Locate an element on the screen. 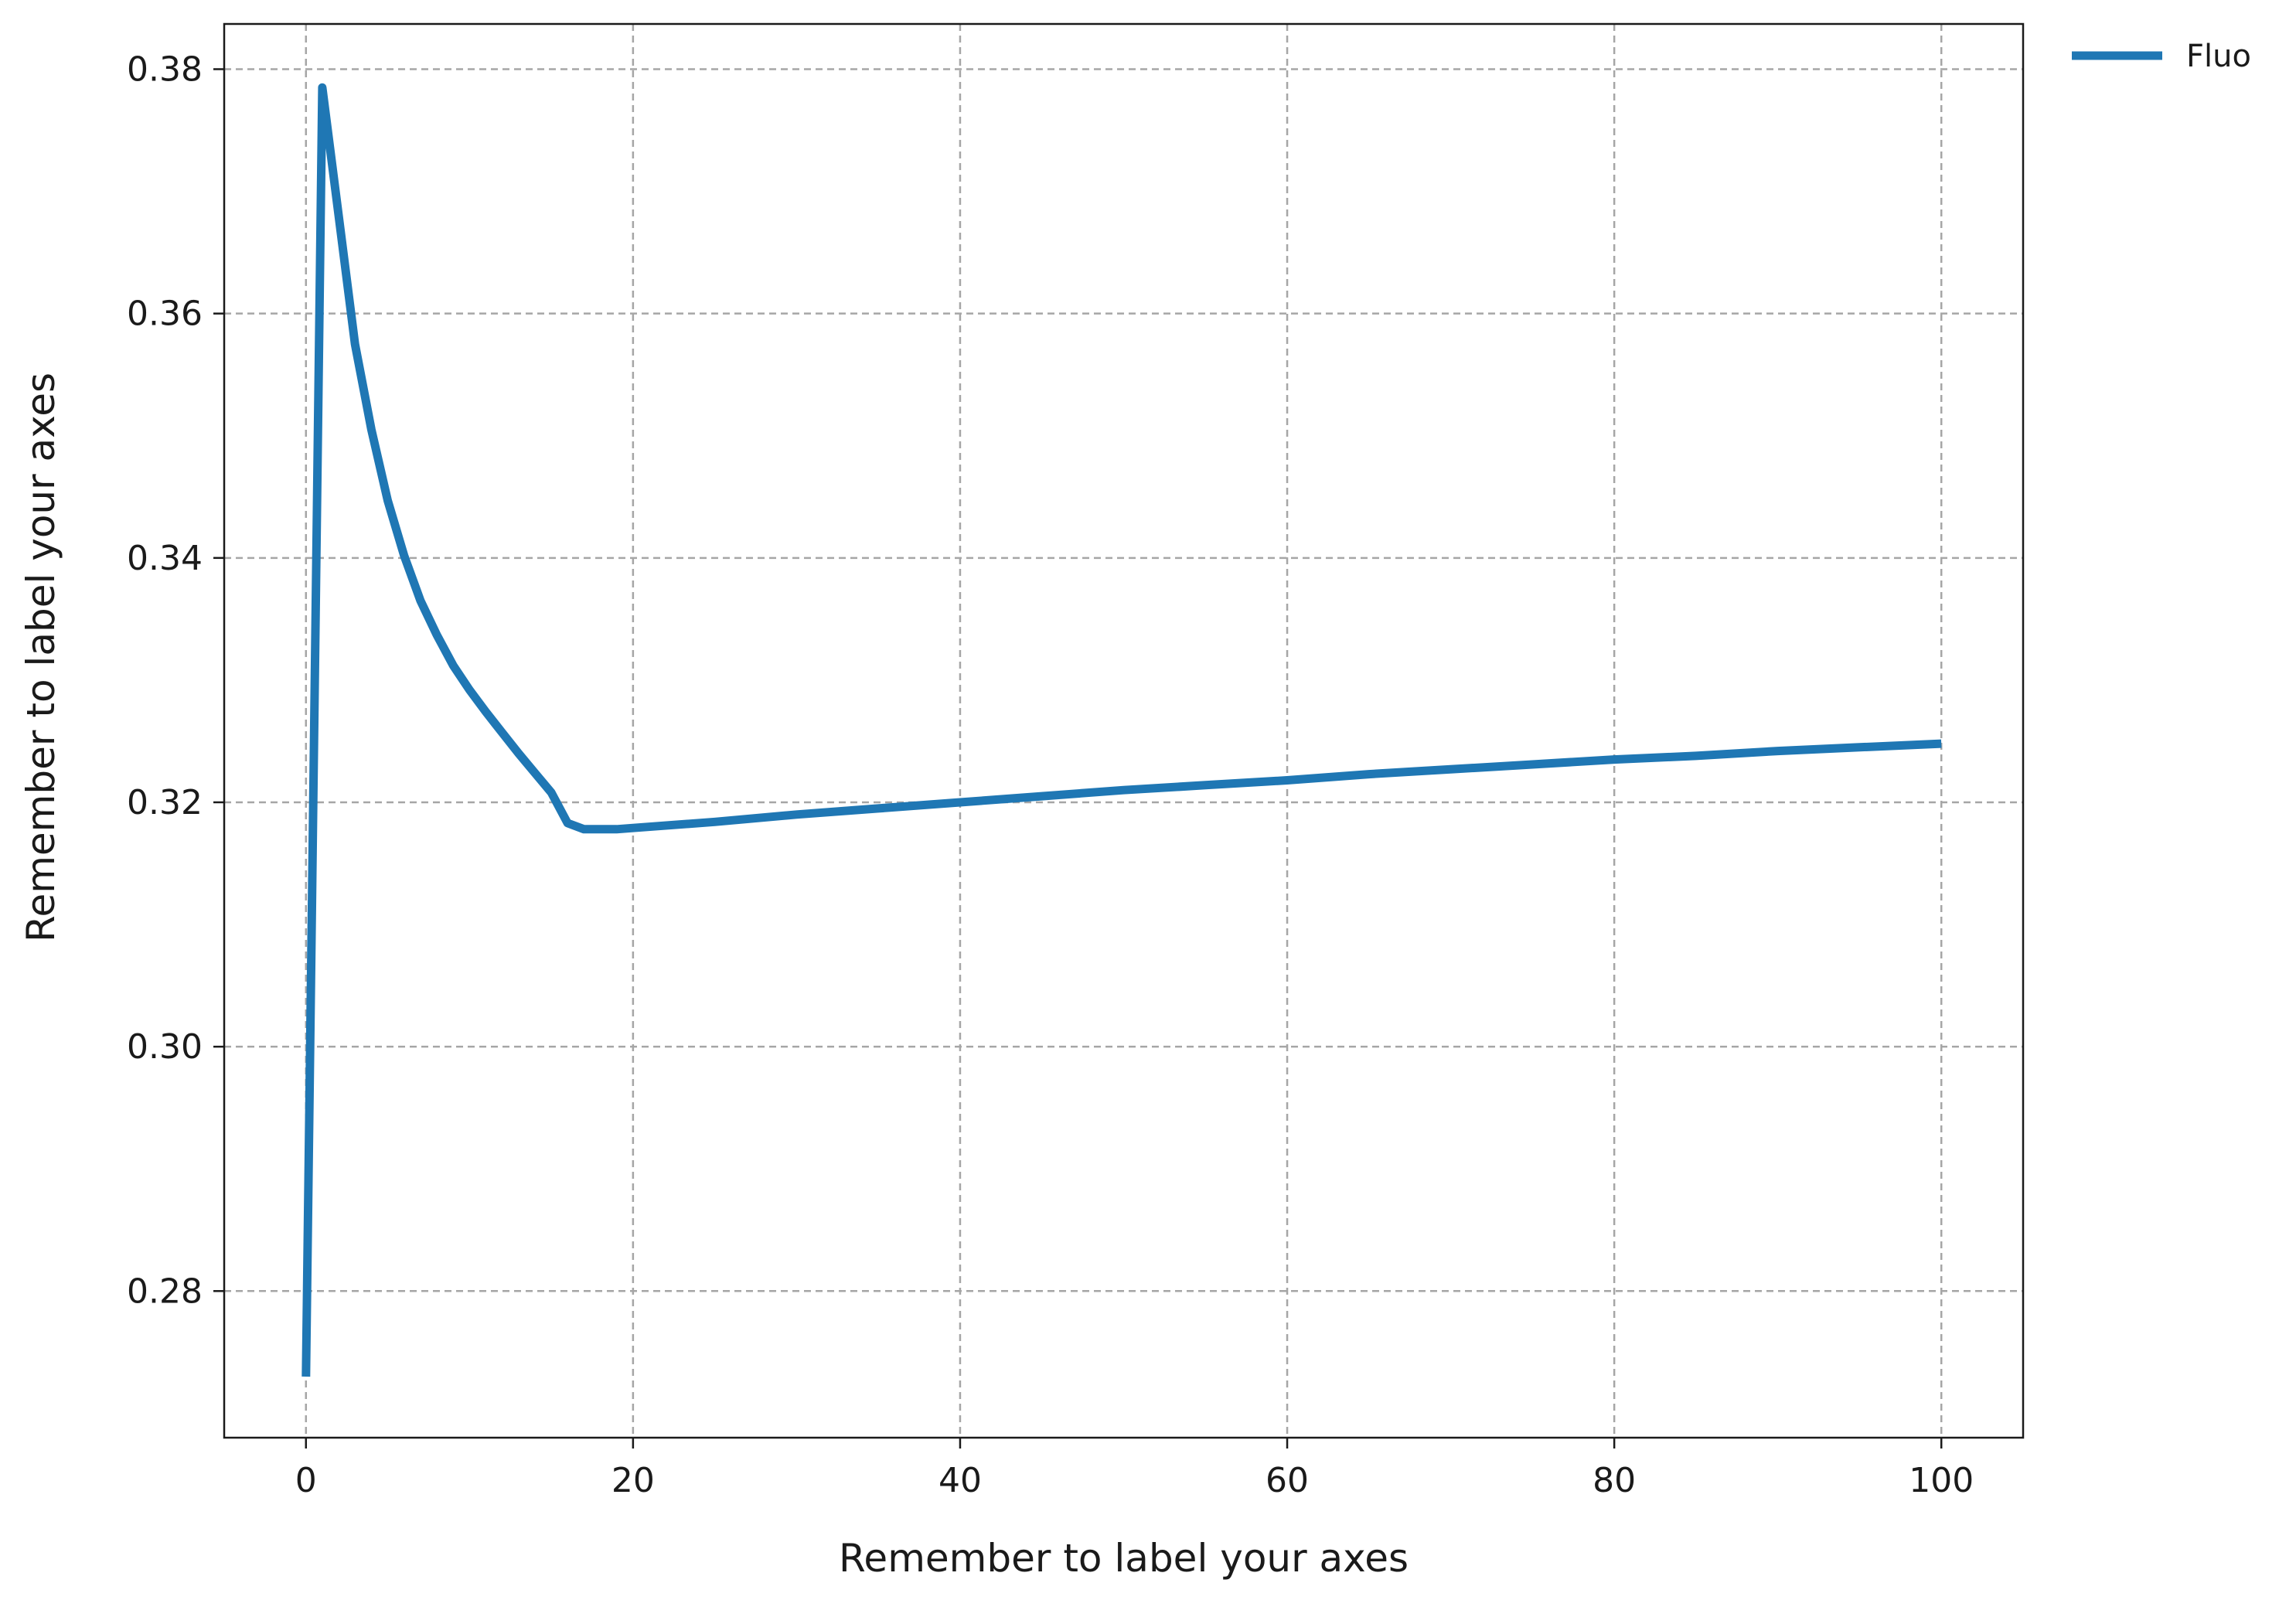  y-tick-label: 0.38 is located at coordinates (165, 69).